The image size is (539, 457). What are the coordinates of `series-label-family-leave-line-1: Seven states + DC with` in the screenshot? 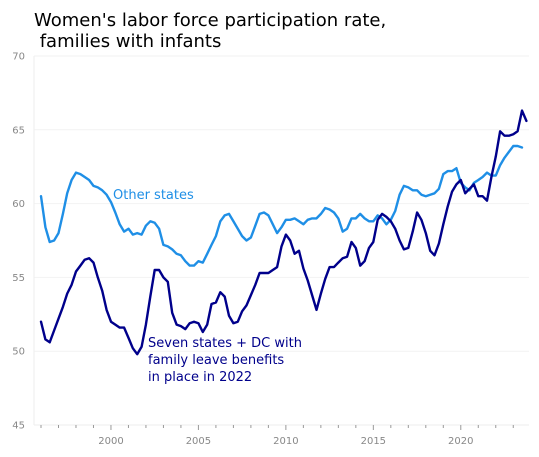 It's located at (225, 343).